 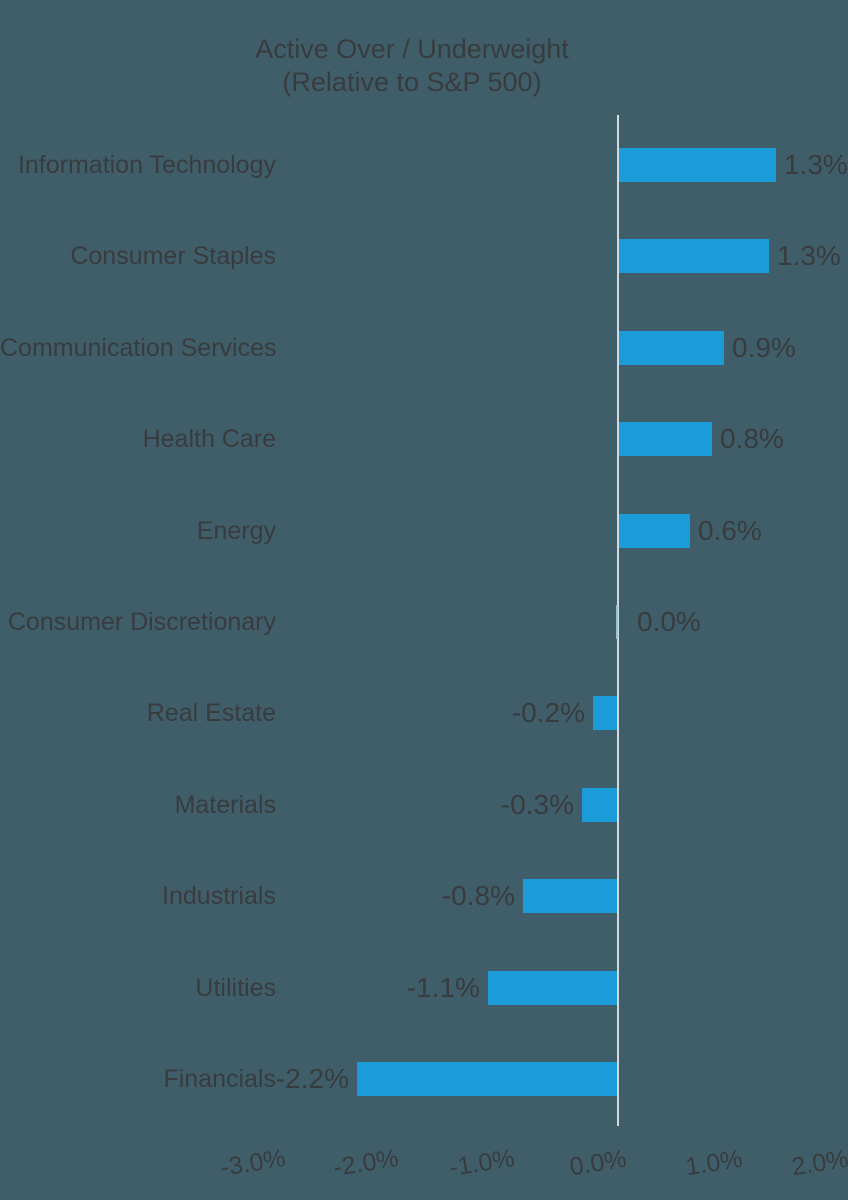 What do you see at coordinates (141, 622) in the screenshot?
I see `category-label: Consumer Discretionary` at bounding box center [141, 622].